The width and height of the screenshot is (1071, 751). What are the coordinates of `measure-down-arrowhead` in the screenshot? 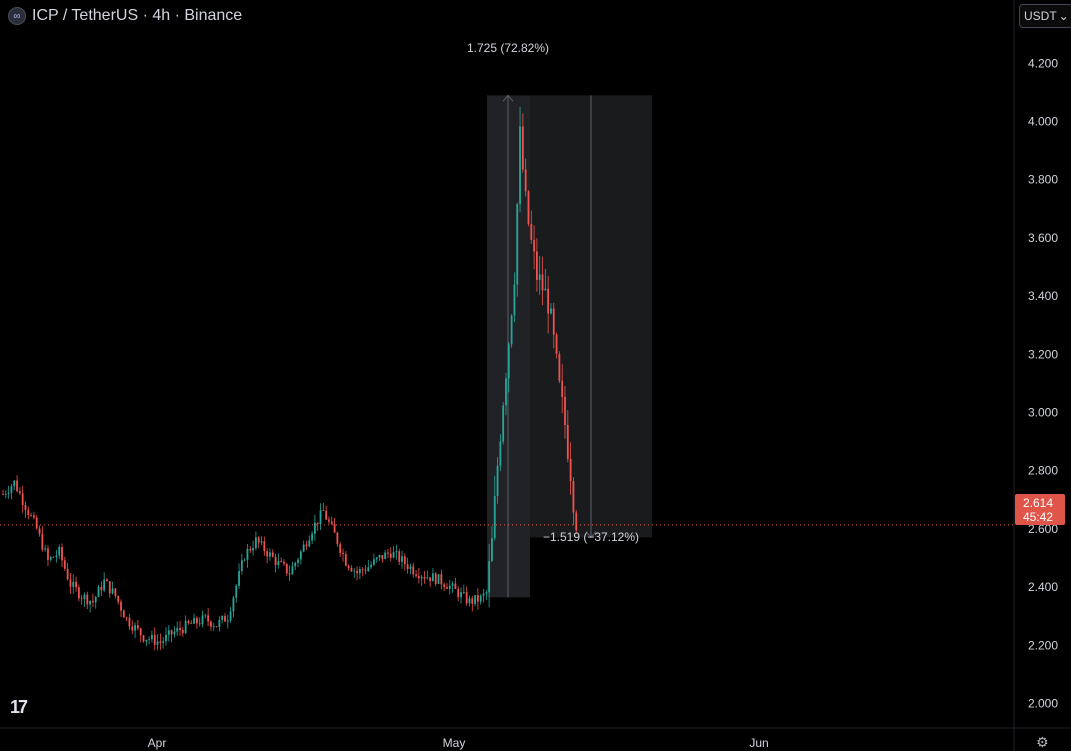 It's located at (591, 535).